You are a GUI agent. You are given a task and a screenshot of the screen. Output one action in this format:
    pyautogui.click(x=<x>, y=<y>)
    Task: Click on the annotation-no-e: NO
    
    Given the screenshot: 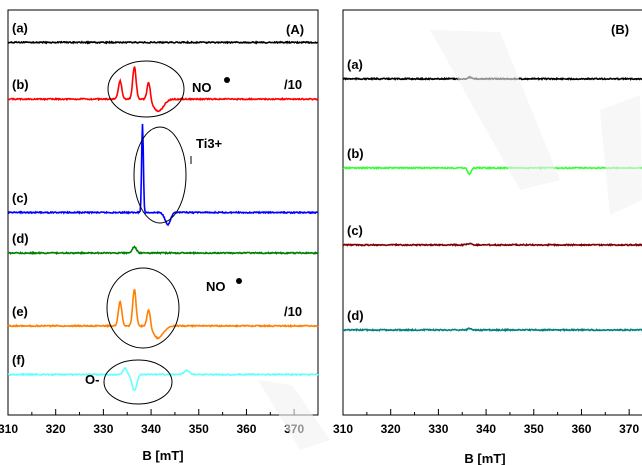 What is the action you would take?
    pyautogui.click(x=216, y=286)
    